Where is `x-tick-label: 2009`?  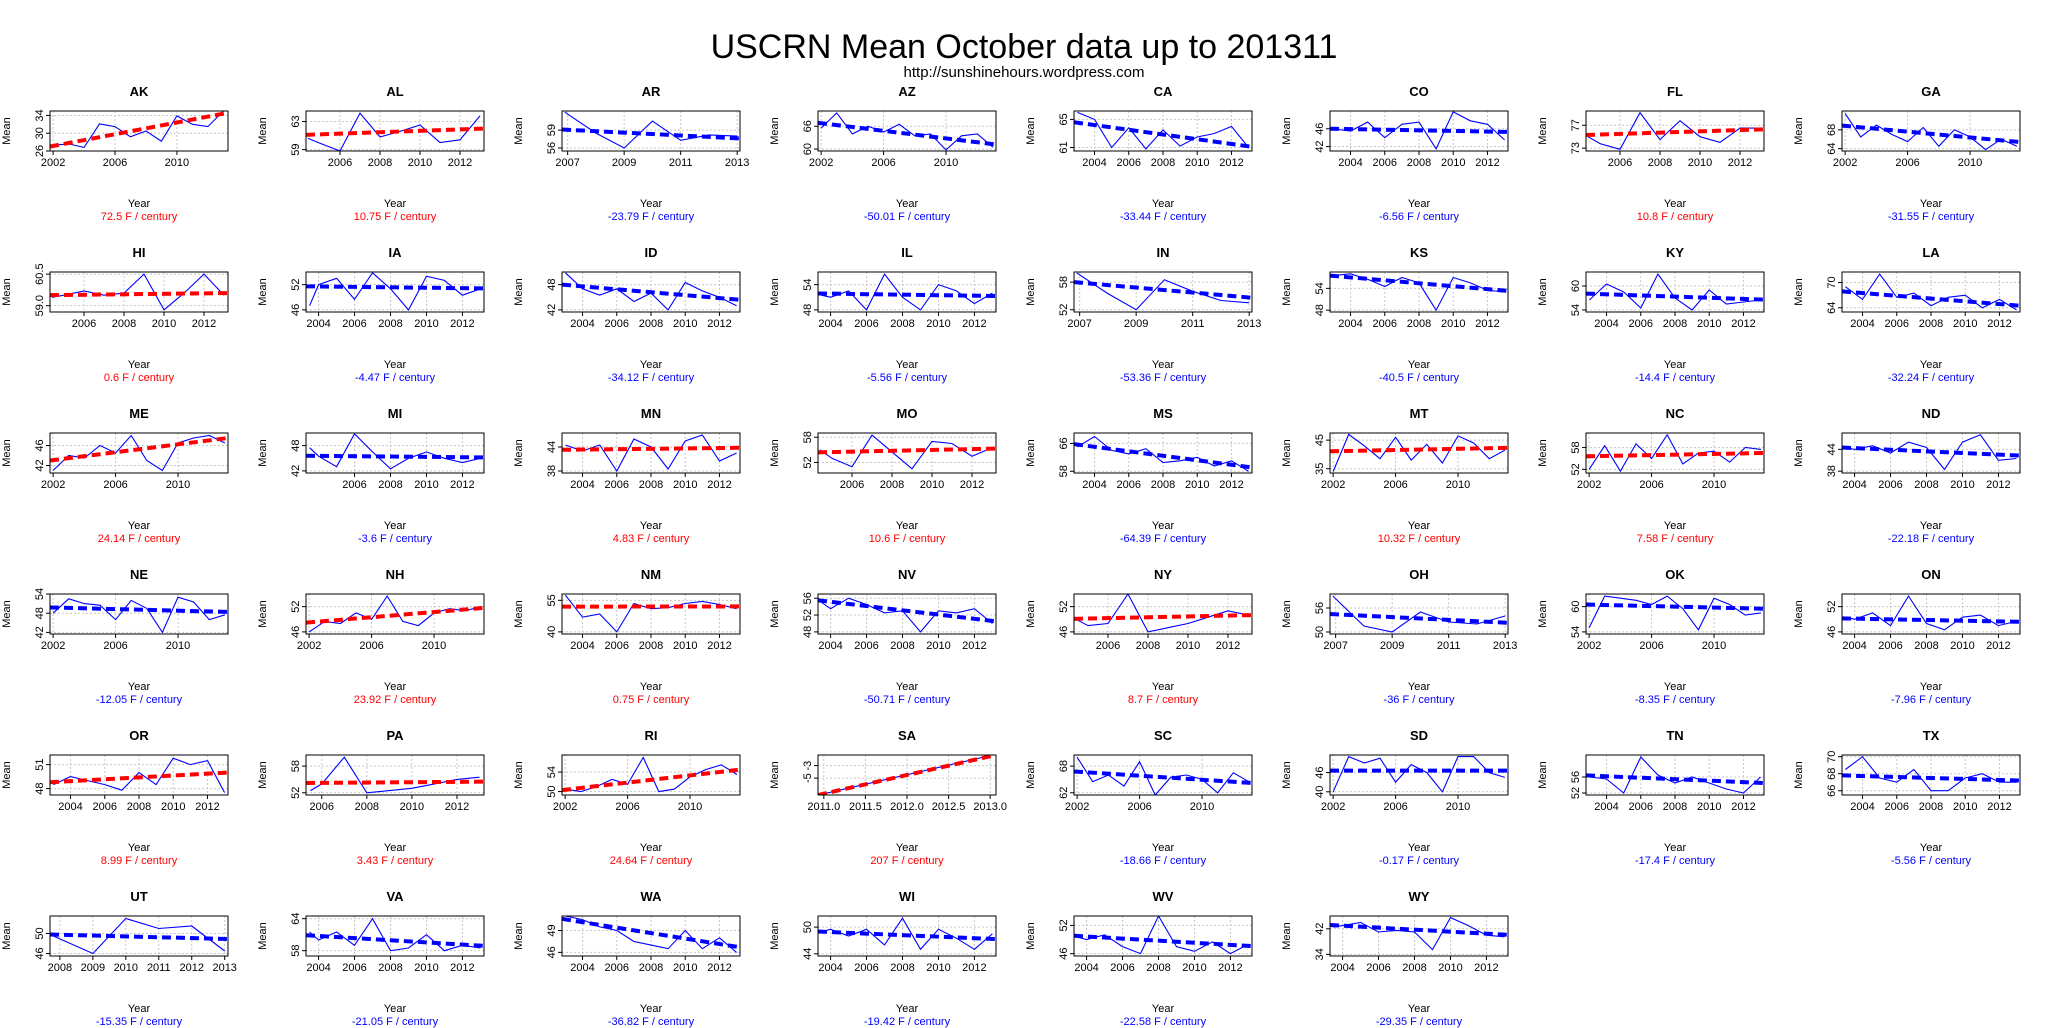
x-tick-label: 2009 is located at coordinates (93, 968).